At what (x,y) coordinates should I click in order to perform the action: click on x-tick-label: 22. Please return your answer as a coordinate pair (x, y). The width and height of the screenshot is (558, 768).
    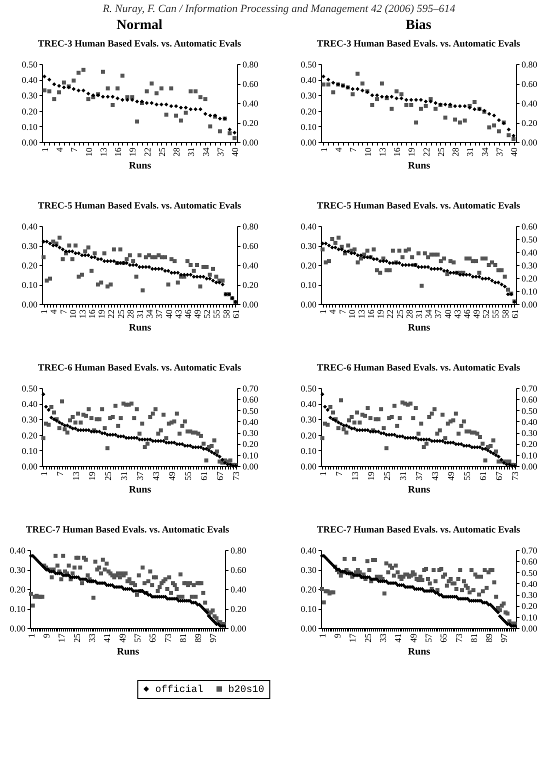
    Looking at the image, I should click on (426, 152).